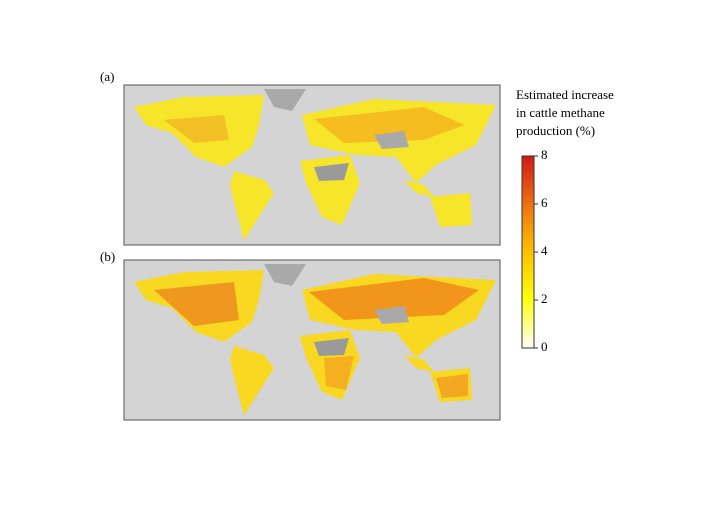 The image size is (715, 528). I want to click on legend-title: in cattle methane, so click(560, 112).